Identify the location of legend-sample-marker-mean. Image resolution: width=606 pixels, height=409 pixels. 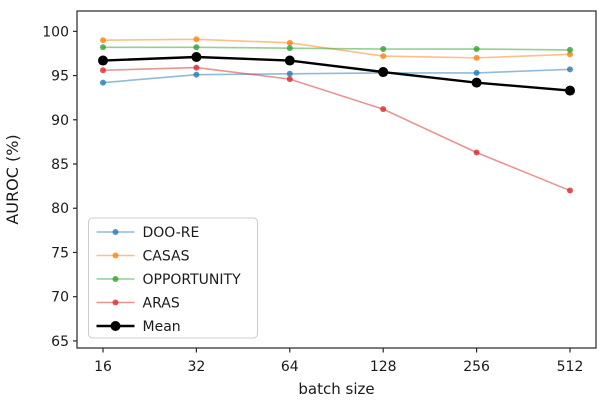
(115, 326).